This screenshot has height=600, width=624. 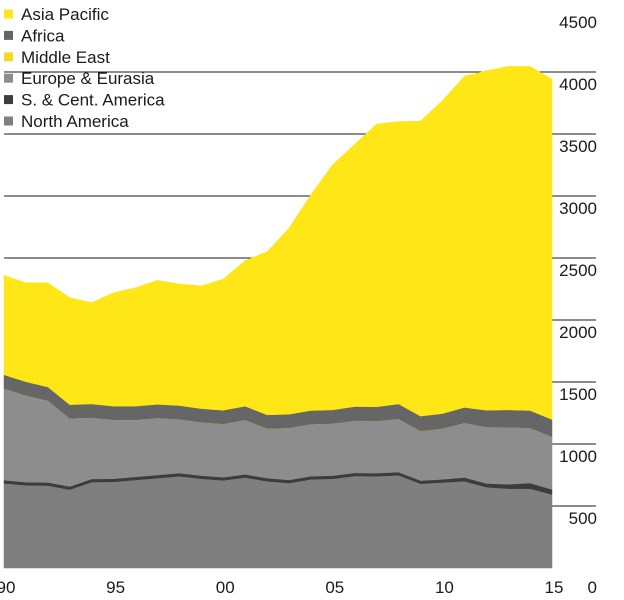 What do you see at coordinates (281, 587) in the screenshot?
I see `x-axis-ticks: 90 95 00 05 10 15` at bounding box center [281, 587].